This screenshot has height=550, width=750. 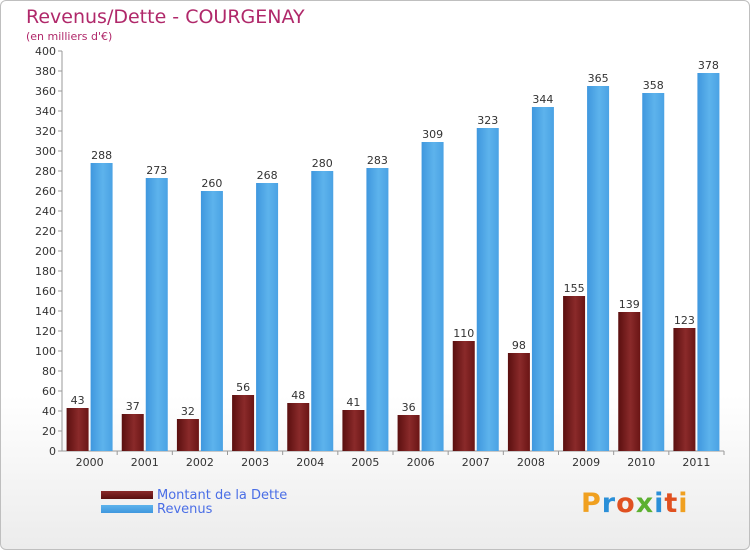 I want to click on logo-letter: x, so click(x=645, y=503).